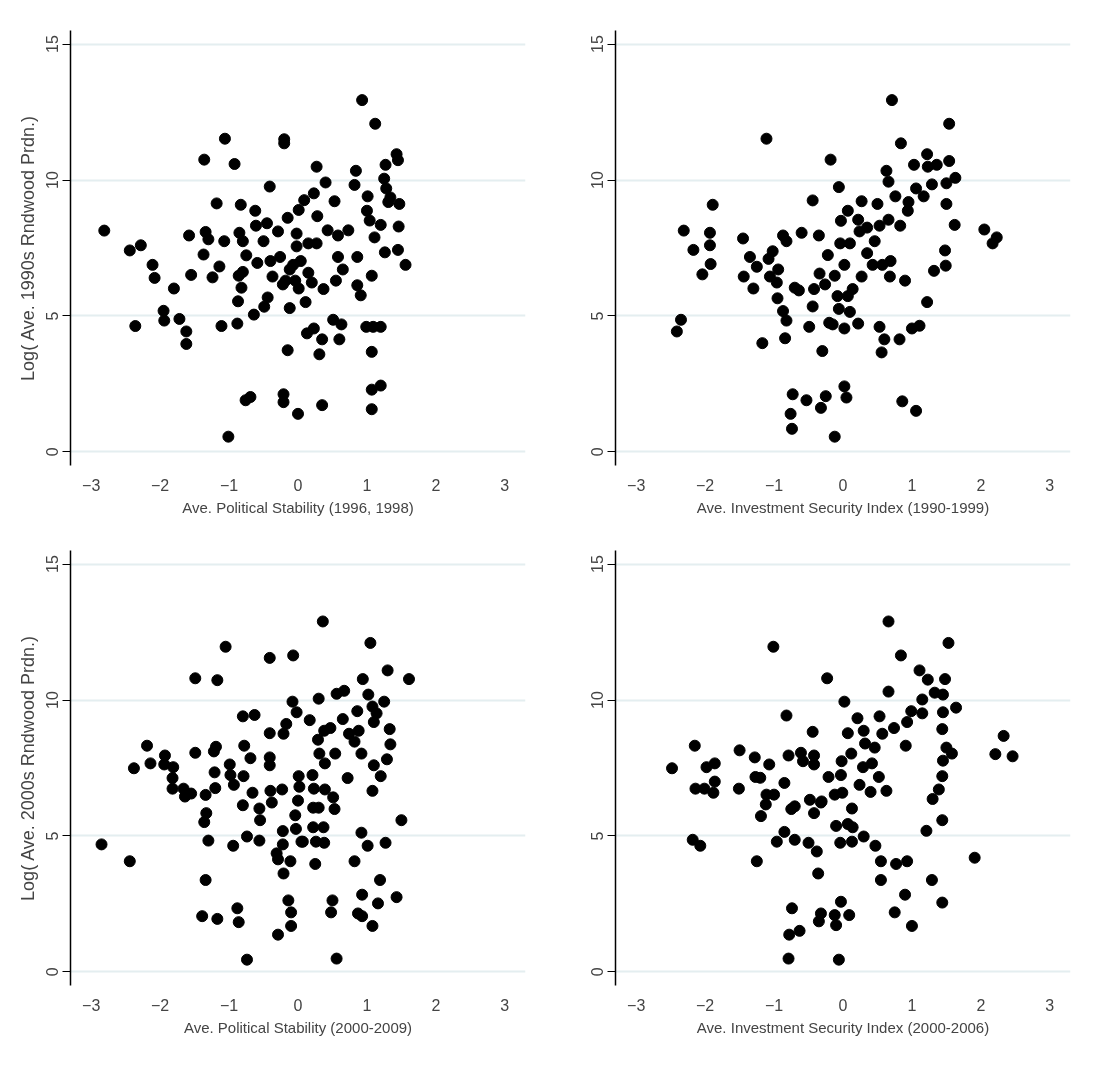  What do you see at coordinates (298, 507) in the screenshot?
I see `x-axis-title: Ave. Political Stability (1996, 1998)` at bounding box center [298, 507].